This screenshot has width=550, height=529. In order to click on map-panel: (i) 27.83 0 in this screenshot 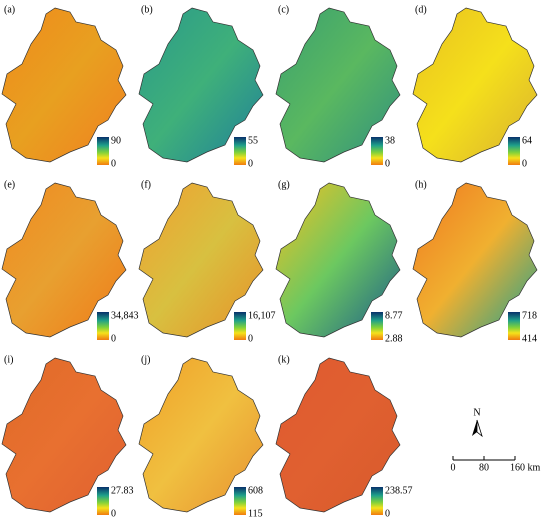, I will do `click(67, 436)`.